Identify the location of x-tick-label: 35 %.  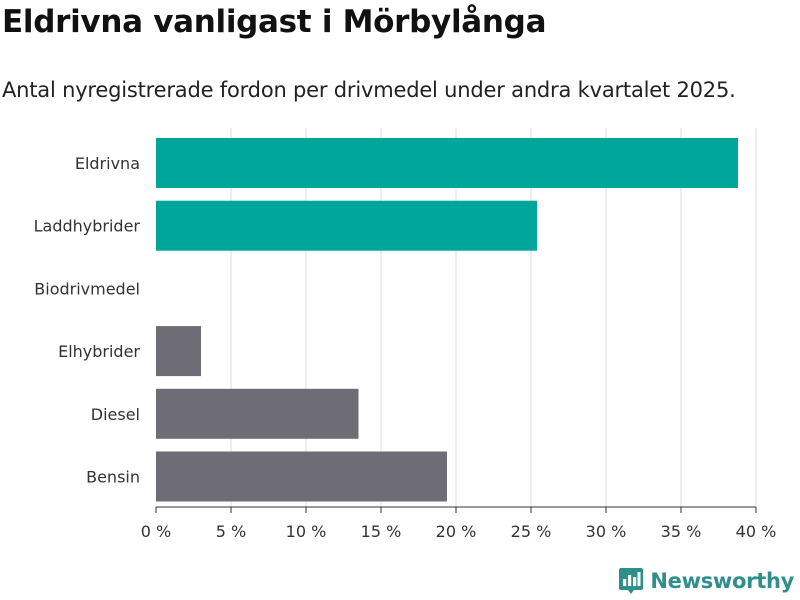
(681, 531).